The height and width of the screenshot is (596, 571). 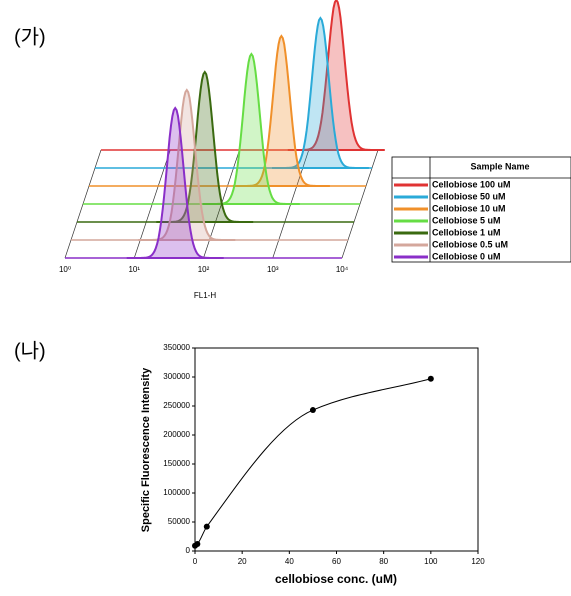 What do you see at coordinates (30, 350) in the screenshot?
I see `panel-label: (나)` at bounding box center [30, 350].